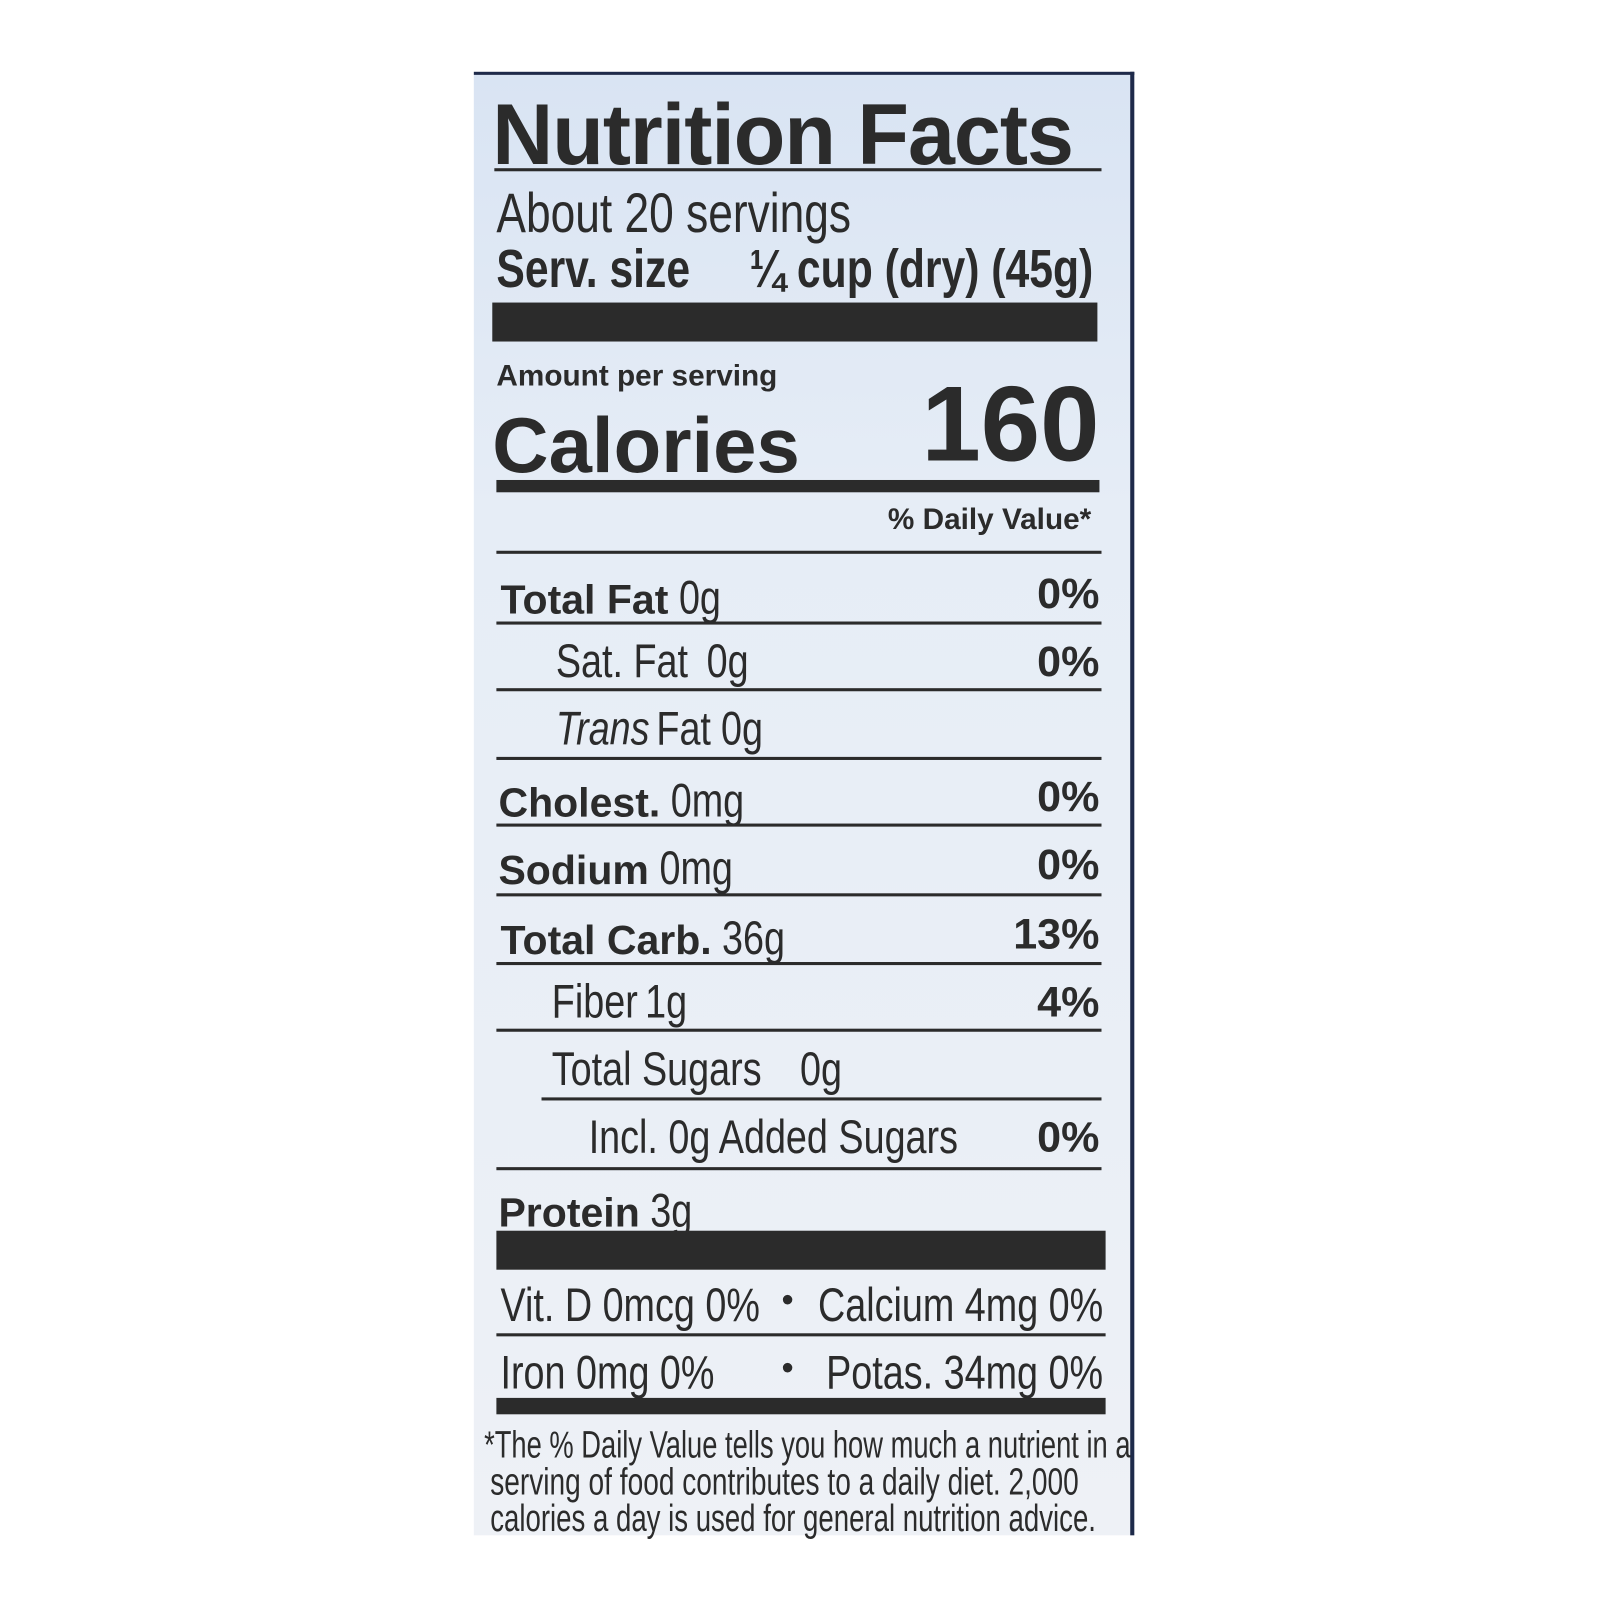 The width and height of the screenshot is (1600, 1600). I want to click on nutrient-label: Incl. 0g Added Sugars, so click(773, 1136).